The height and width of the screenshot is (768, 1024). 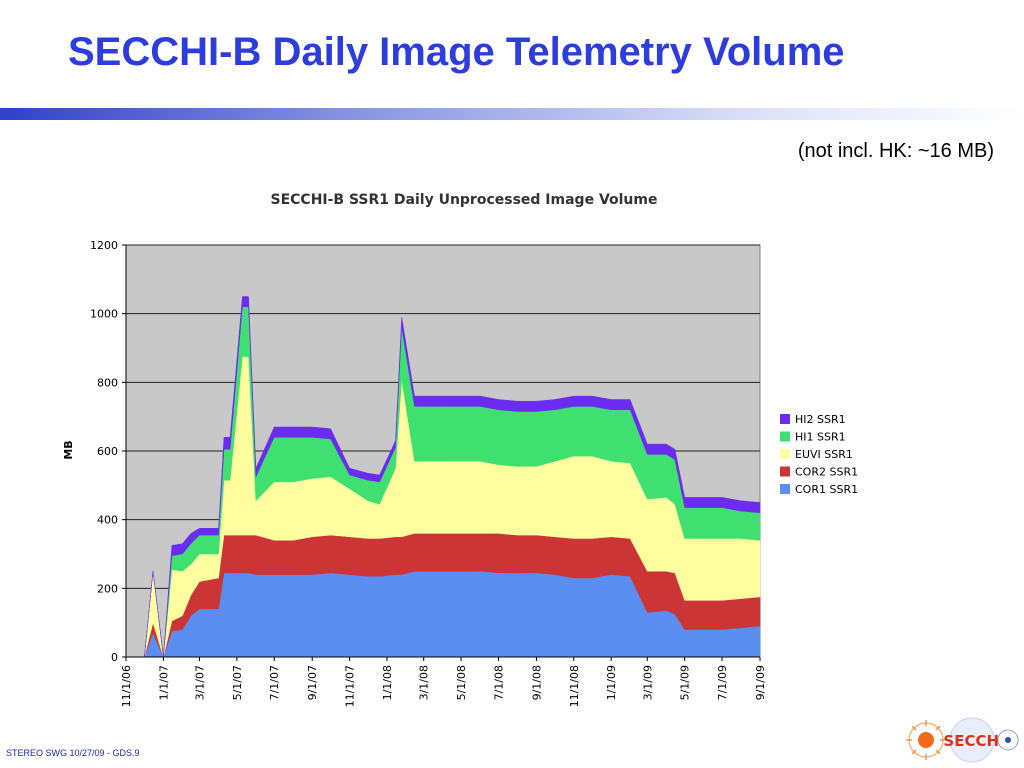 I want to click on x-tick-label: 5/1/07, so click(x=237, y=682).